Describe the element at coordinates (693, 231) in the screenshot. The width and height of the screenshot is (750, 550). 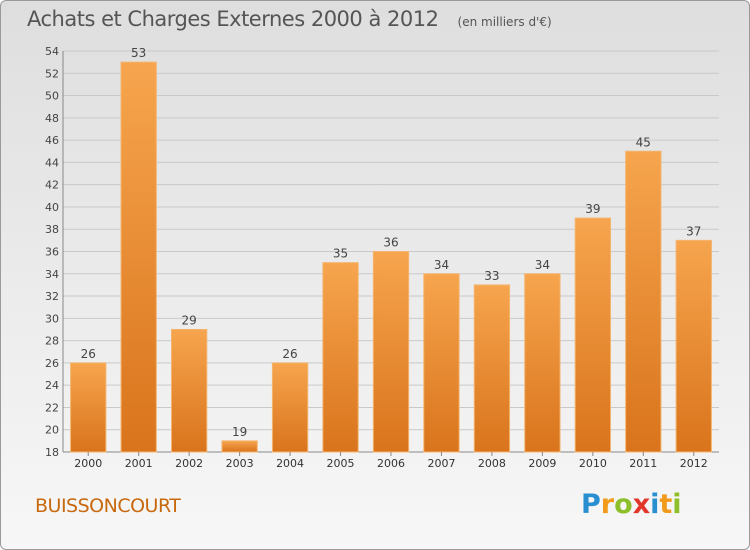
I see `value-label: 37` at that location.